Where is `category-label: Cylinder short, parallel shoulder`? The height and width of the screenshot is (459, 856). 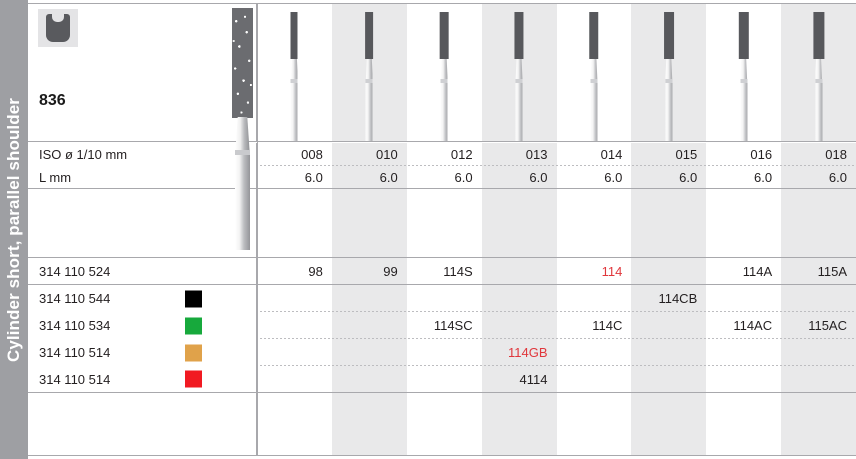 category-label: Cylinder short, parallel shoulder is located at coordinates (13, 229).